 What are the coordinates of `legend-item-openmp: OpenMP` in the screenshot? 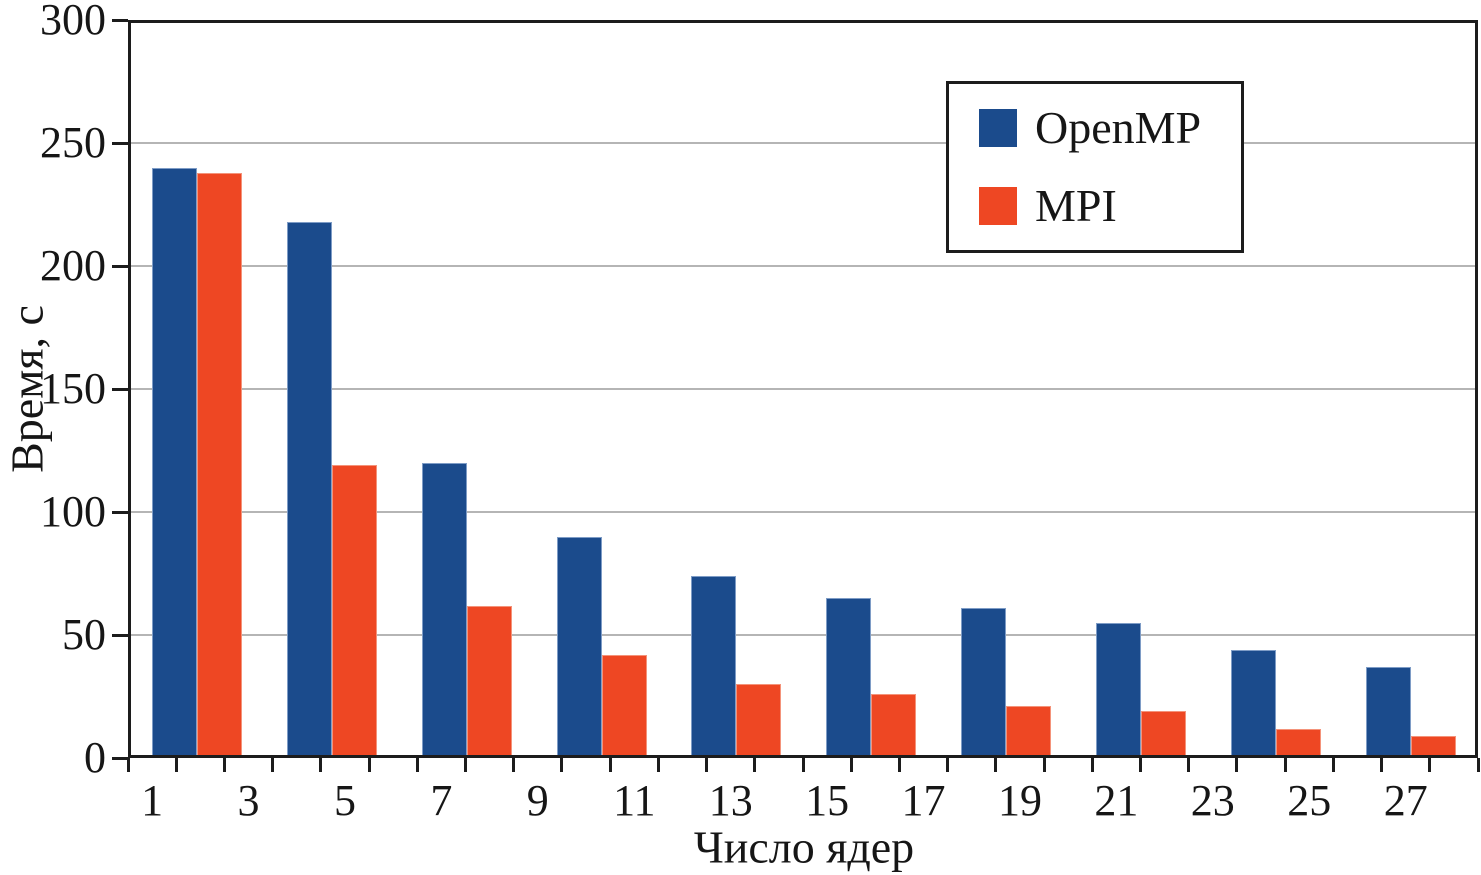 It's located at (1110, 128).